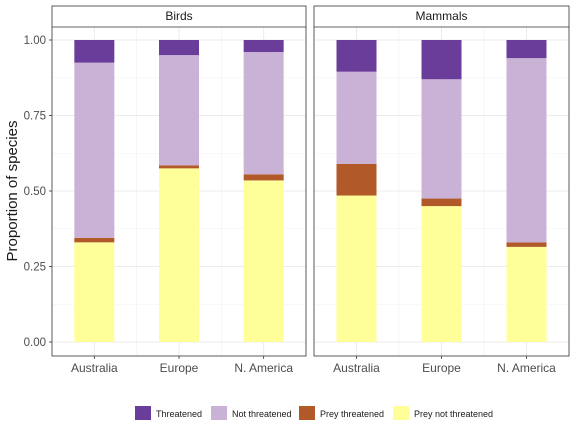 Image resolution: width=576 pixels, height=437 pixels. I want to click on y-tick-label: 1.00, so click(35, 41).